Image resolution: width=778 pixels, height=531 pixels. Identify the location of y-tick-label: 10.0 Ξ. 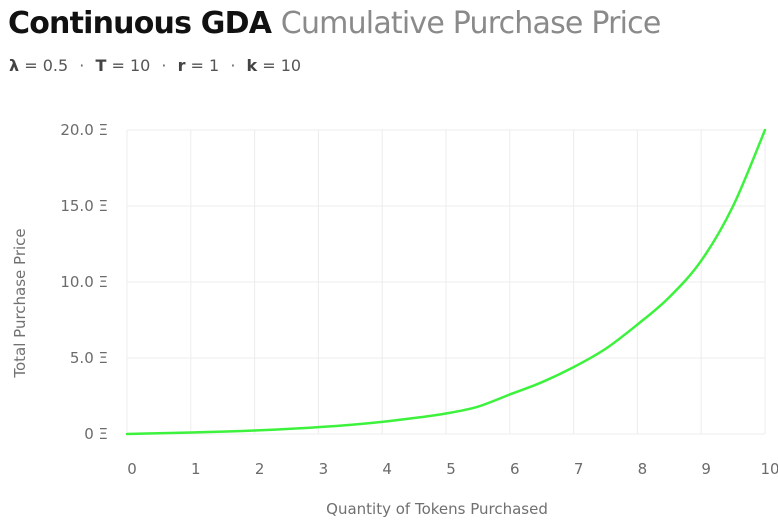
(84, 282).